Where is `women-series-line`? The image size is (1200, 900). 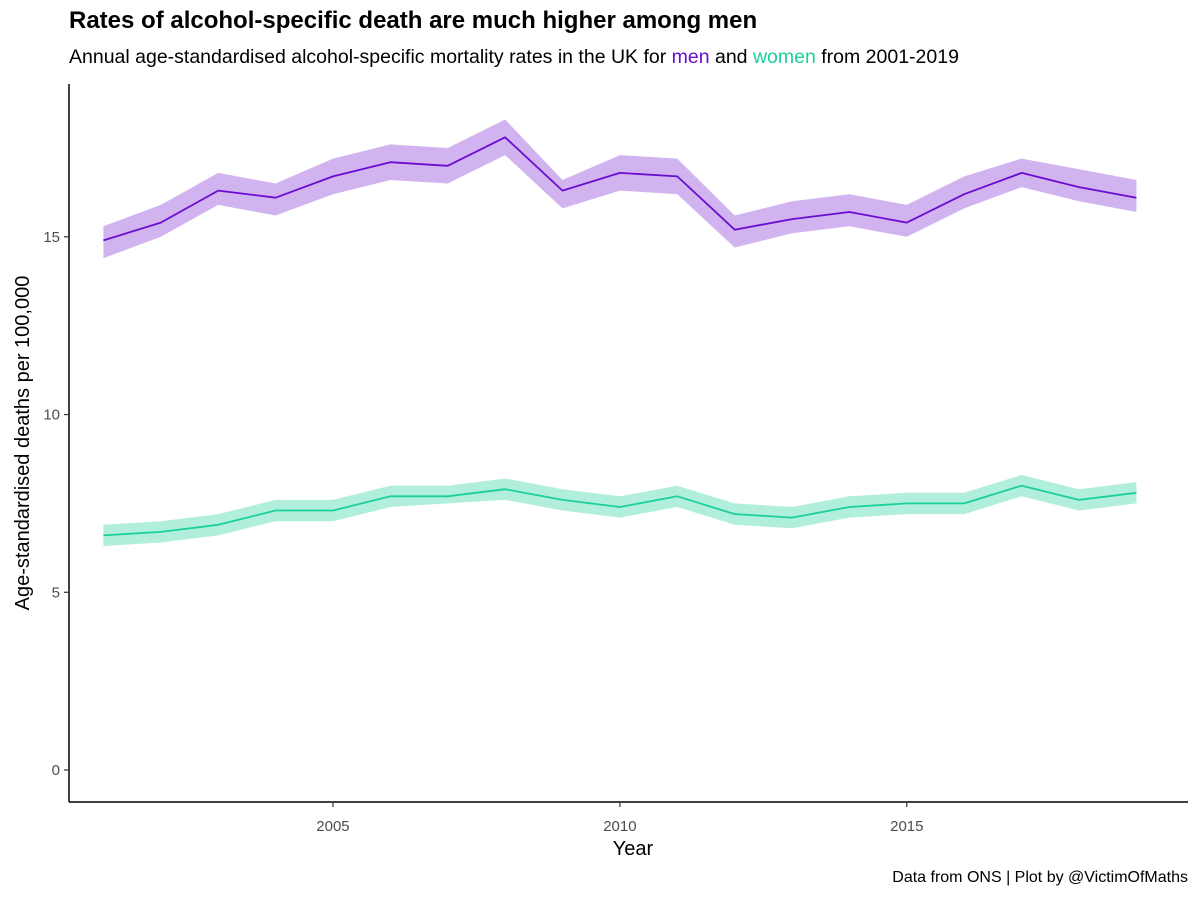
women-series-line is located at coordinates (620, 510).